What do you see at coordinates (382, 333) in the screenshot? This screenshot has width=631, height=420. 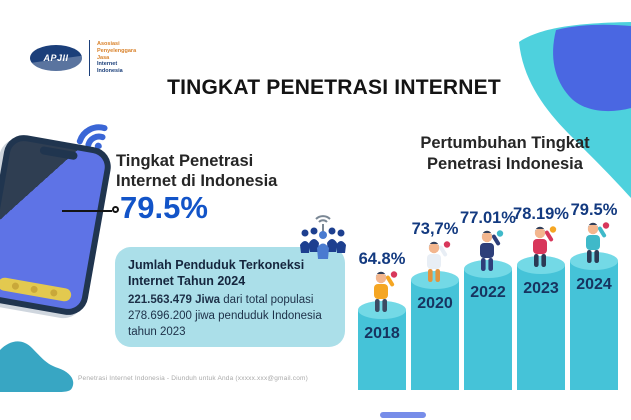 I see `bar-year-label: 2018` at bounding box center [382, 333].